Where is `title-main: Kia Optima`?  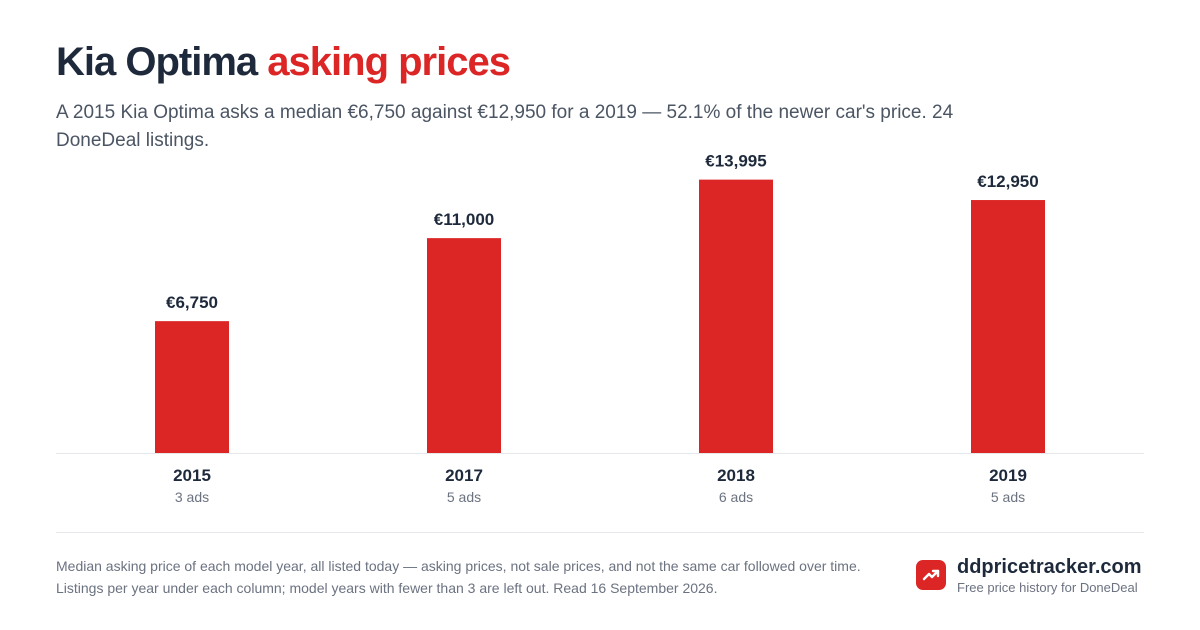
title-main: Kia Optima is located at coordinates (157, 62).